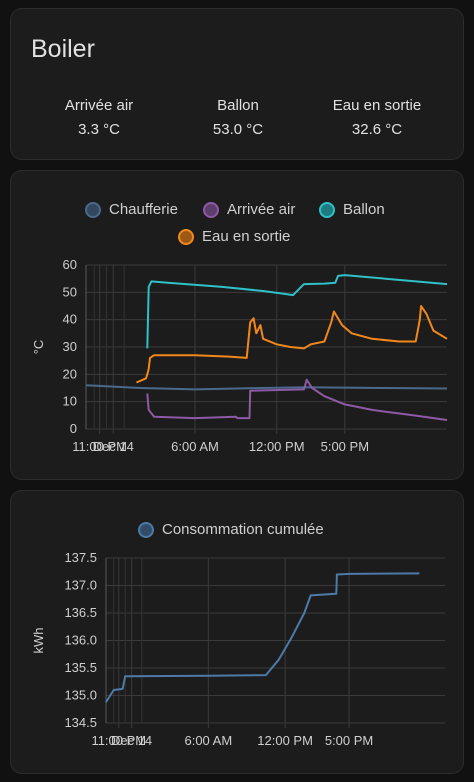  I want to click on series-line-ballon, so click(297, 311).